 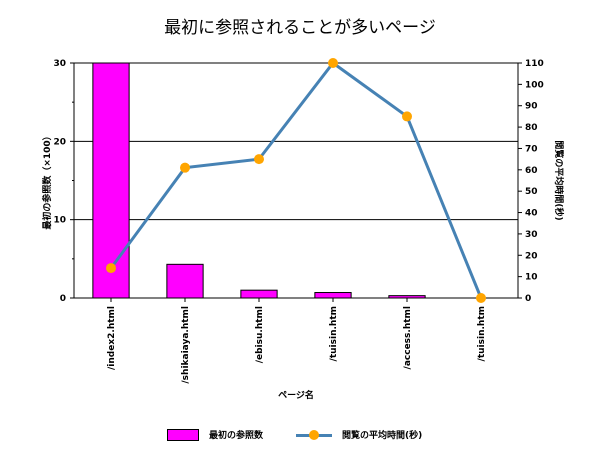 I want to click on x-tick-label: /ebisu.html, so click(x=260, y=334).